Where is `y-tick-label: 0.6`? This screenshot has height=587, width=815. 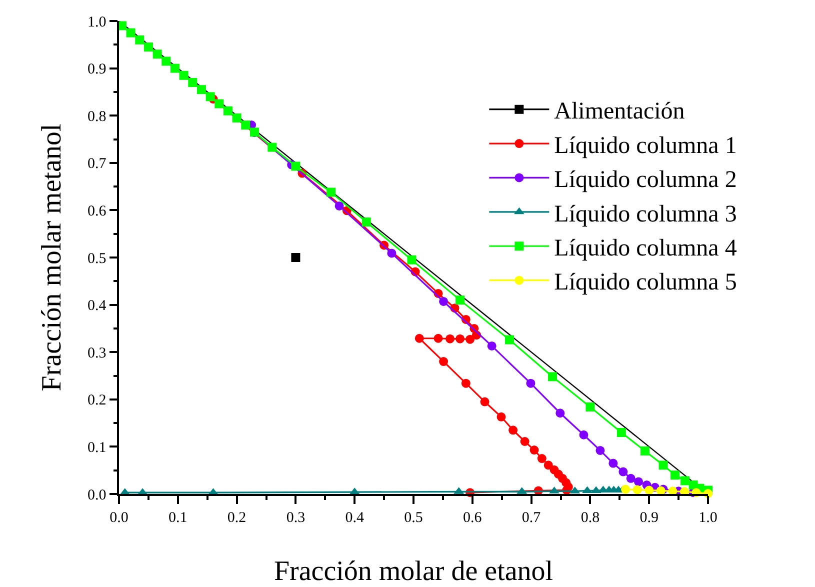
y-tick-label: 0.6 is located at coordinates (97, 211).